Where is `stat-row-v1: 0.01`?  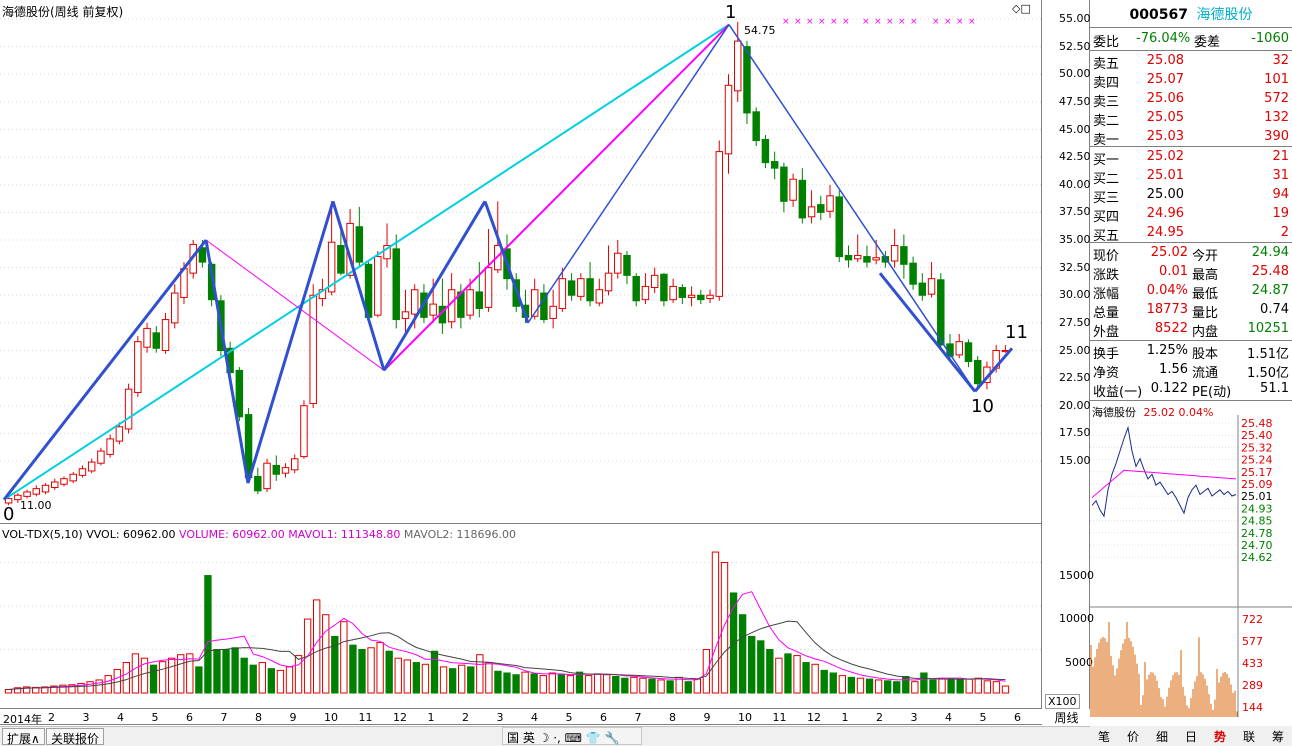
stat-row-v1: 0.01 is located at coordinates (1173, 271).